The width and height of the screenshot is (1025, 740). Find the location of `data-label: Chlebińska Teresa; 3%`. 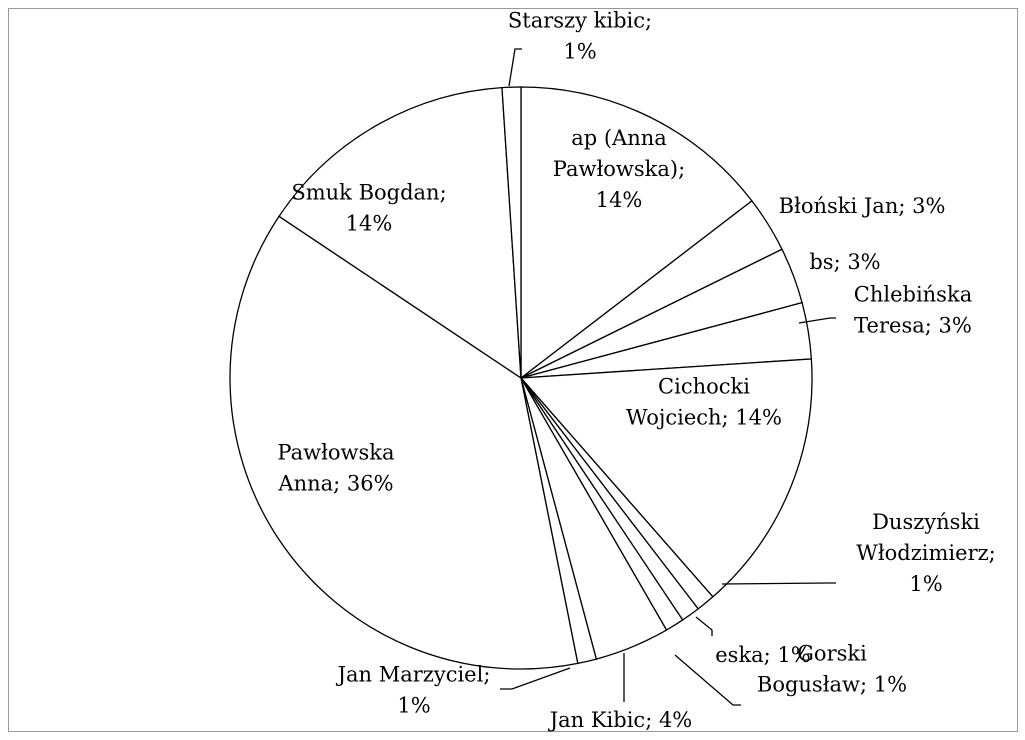

data-label: Chlebińska Teresa; 3% is located at coordinates (913, 310).